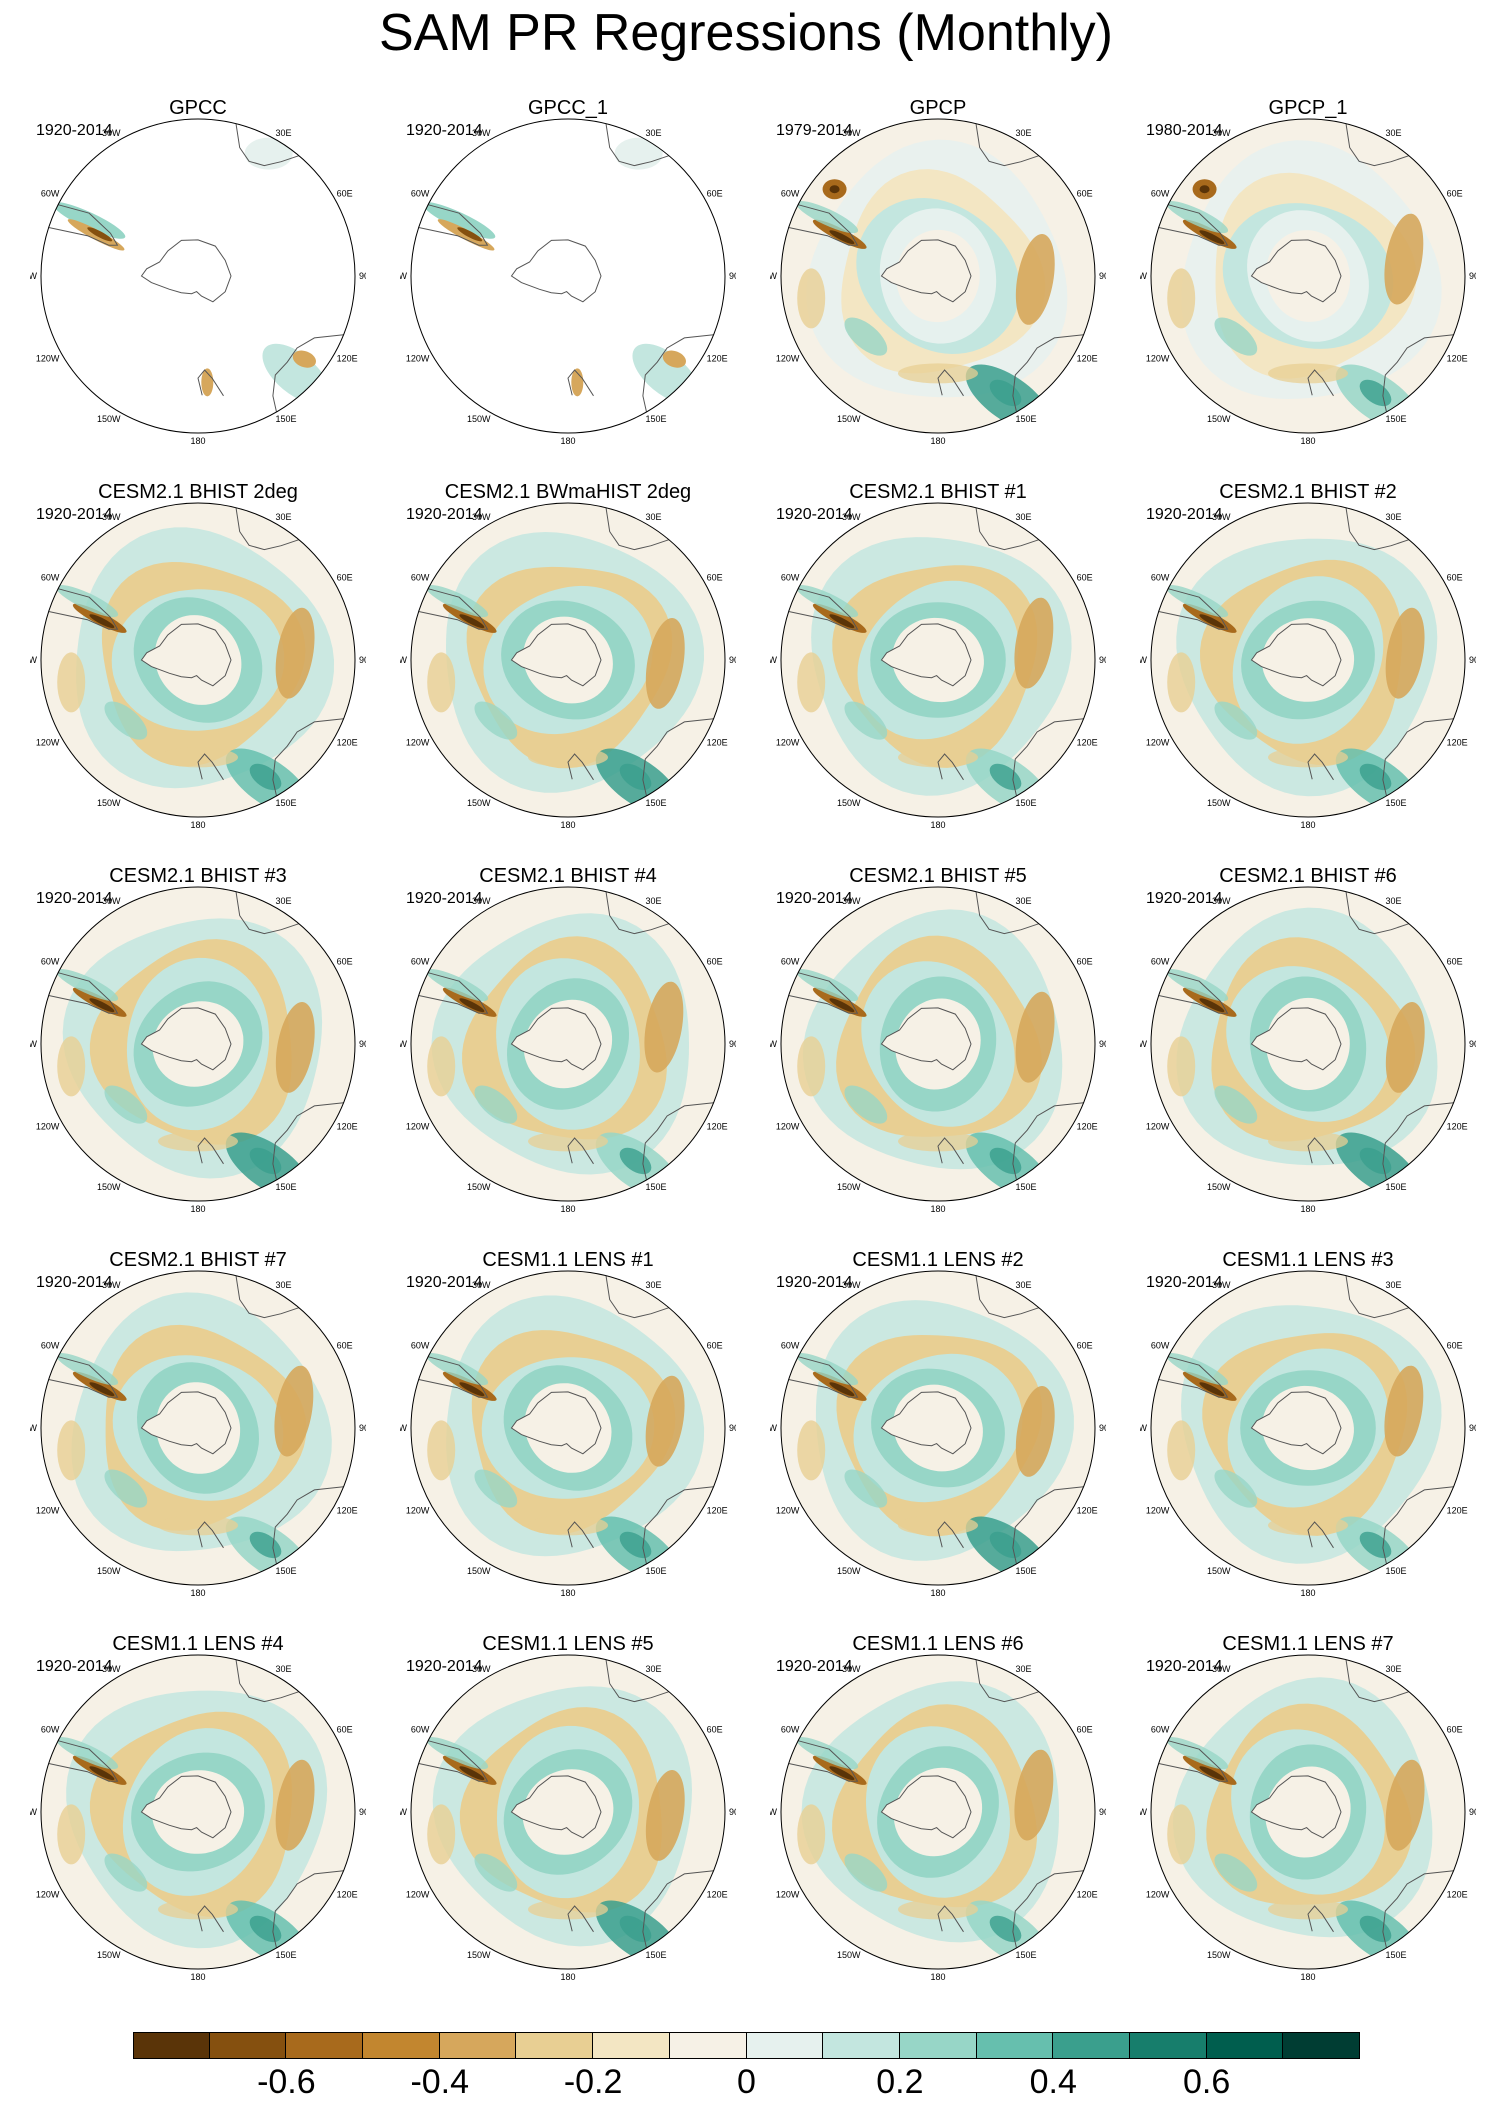 The height and width of the screenshot is (2110, 1492). I want to click on panel-title: CESM2.1 BHIST #5, so click(938, 876).